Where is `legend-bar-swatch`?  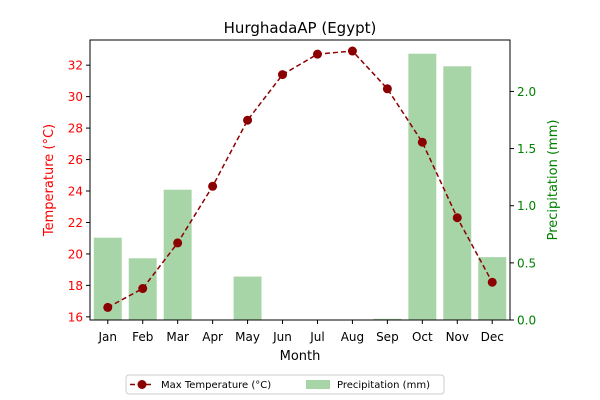
legend-bar-swatch is located at coordinates (318, 384).